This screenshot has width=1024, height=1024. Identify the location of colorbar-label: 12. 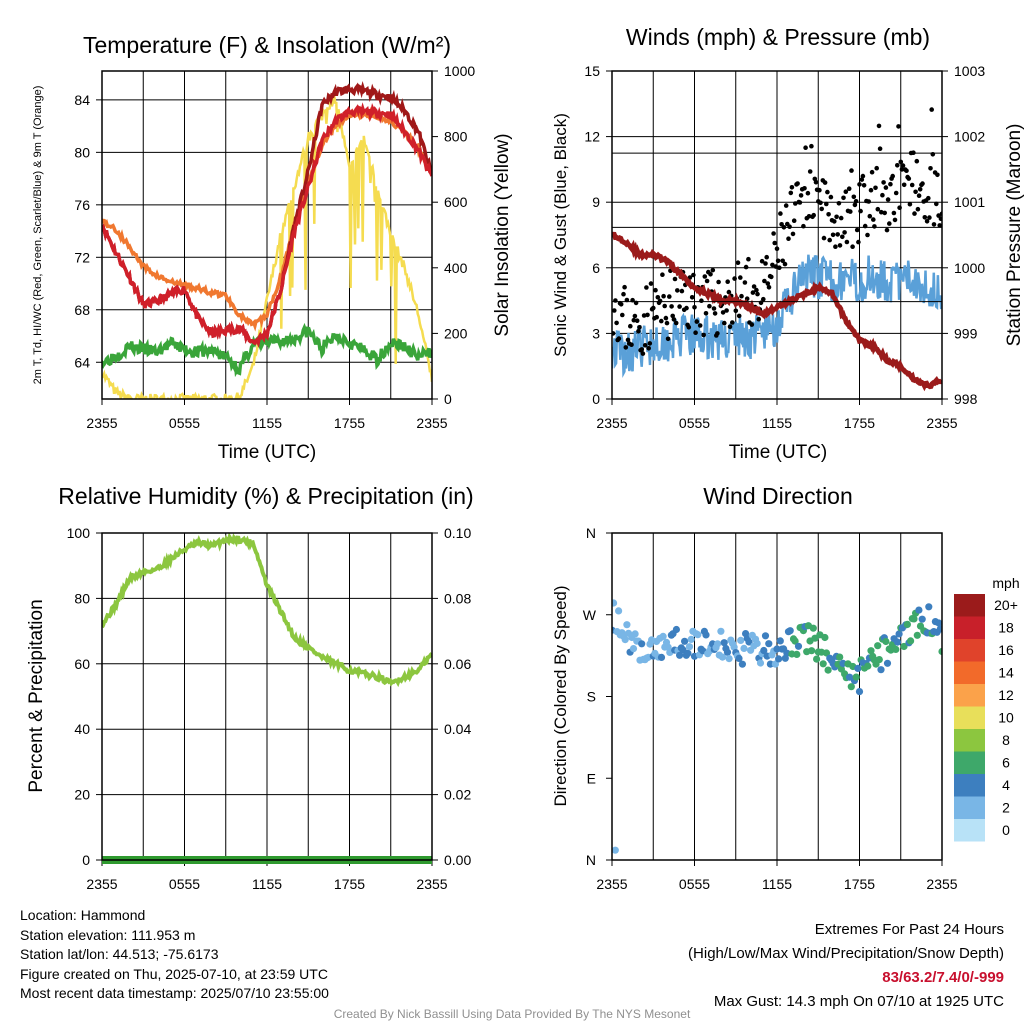
(1006, 695).